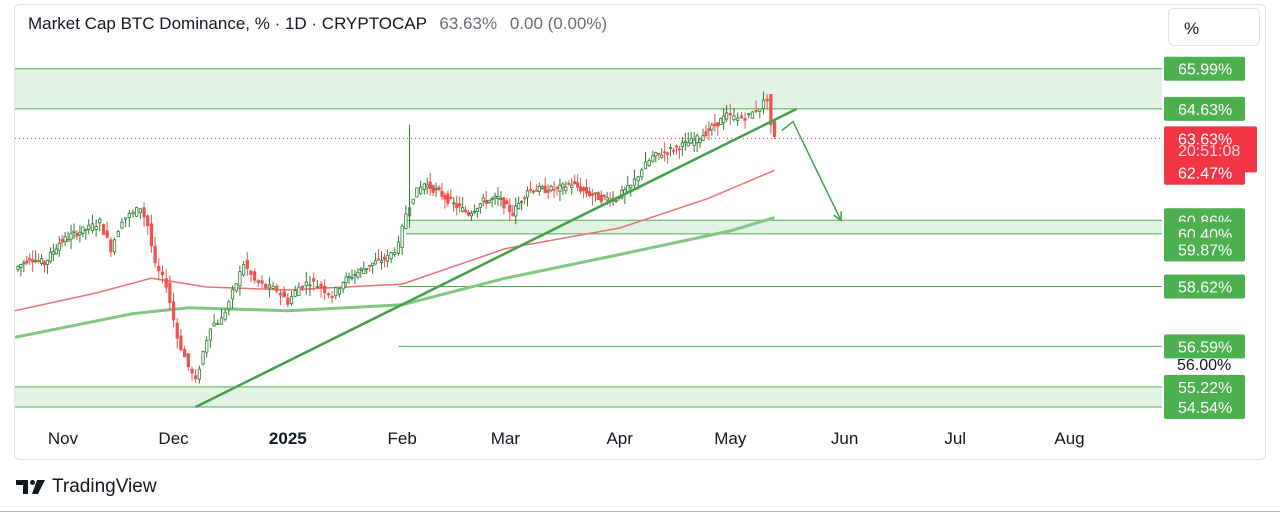 Image resolution: width=1280 pixels, height=514 pixels. Describe the element at coordinates (1214, 27) in the screenshot. I see `percent-scale-button: %` at that location.